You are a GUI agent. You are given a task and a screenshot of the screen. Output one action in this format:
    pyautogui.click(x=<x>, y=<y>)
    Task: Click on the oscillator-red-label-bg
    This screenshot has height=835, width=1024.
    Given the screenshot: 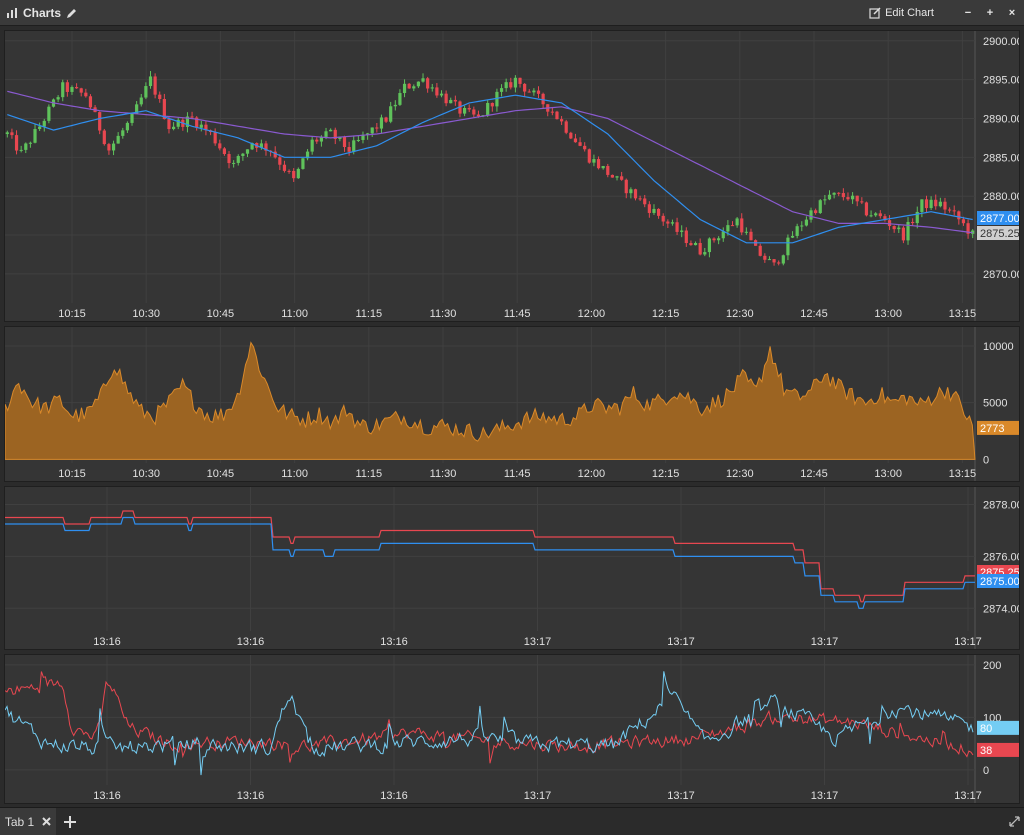 What is the action you would take?
    pyautogui.click(x=998, y=749)
    